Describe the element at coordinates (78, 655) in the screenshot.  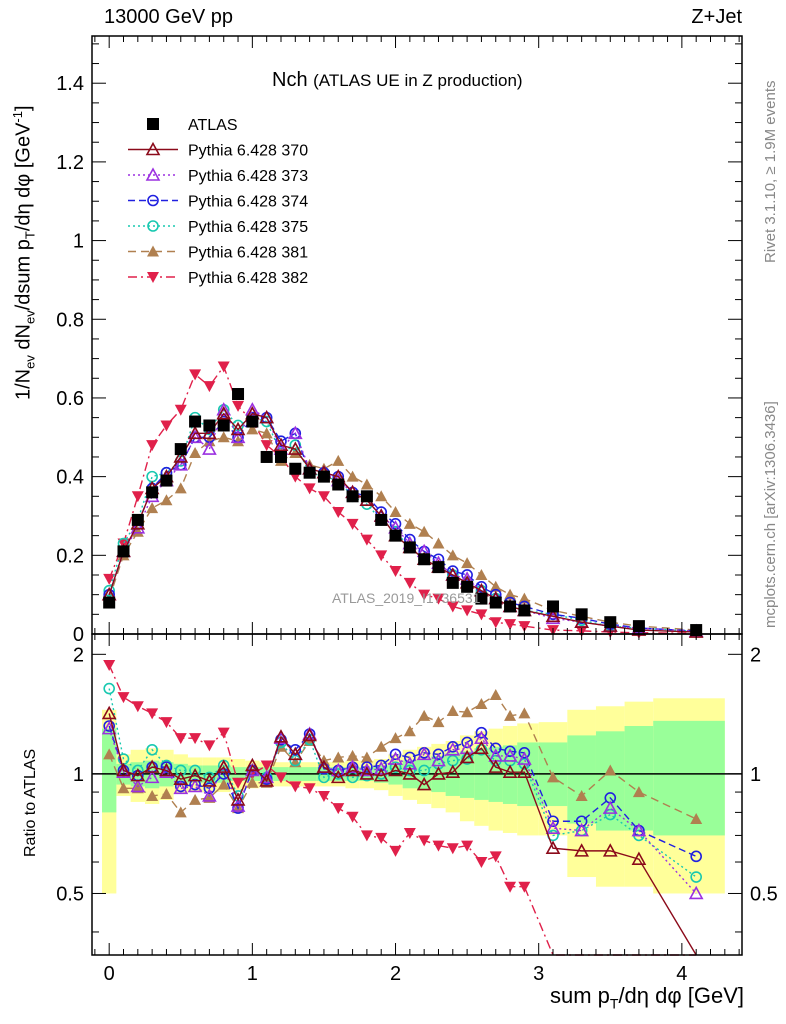
I see `ratio-y-tick-label: 2` at that location.